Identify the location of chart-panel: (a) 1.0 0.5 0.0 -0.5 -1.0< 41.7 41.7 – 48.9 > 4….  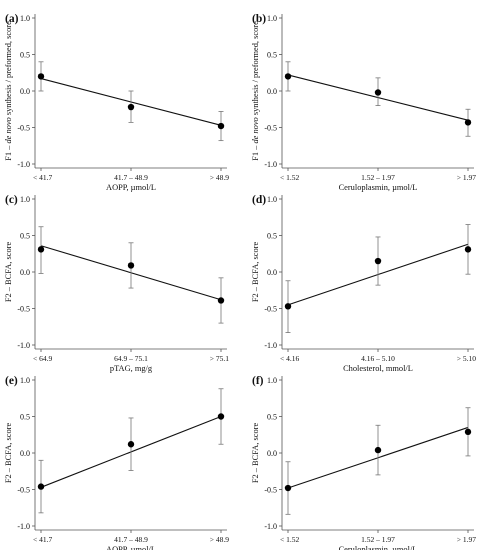
(116, 102).